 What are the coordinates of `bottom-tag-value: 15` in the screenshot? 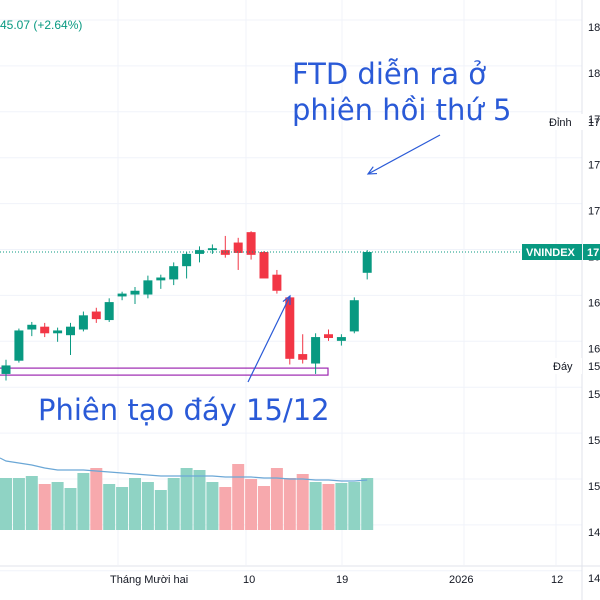 It's located at (594, 367).